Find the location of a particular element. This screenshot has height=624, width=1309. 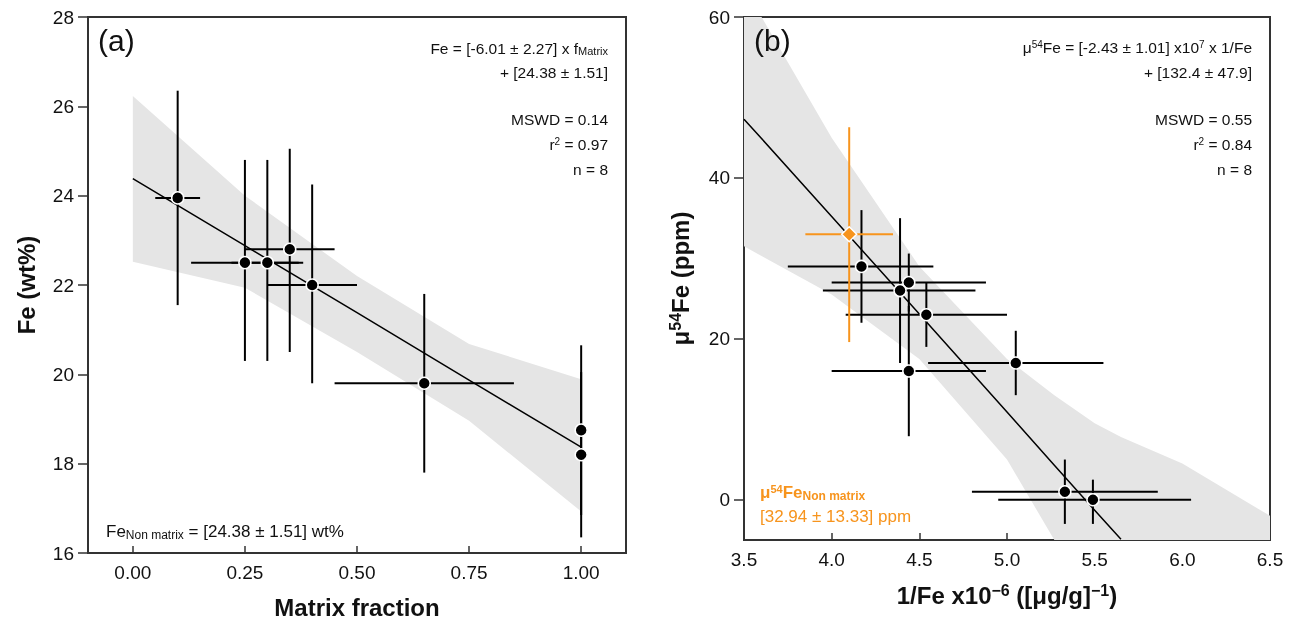

annotation: MSWD = 0.55 is located at coordinates (1203, 119).